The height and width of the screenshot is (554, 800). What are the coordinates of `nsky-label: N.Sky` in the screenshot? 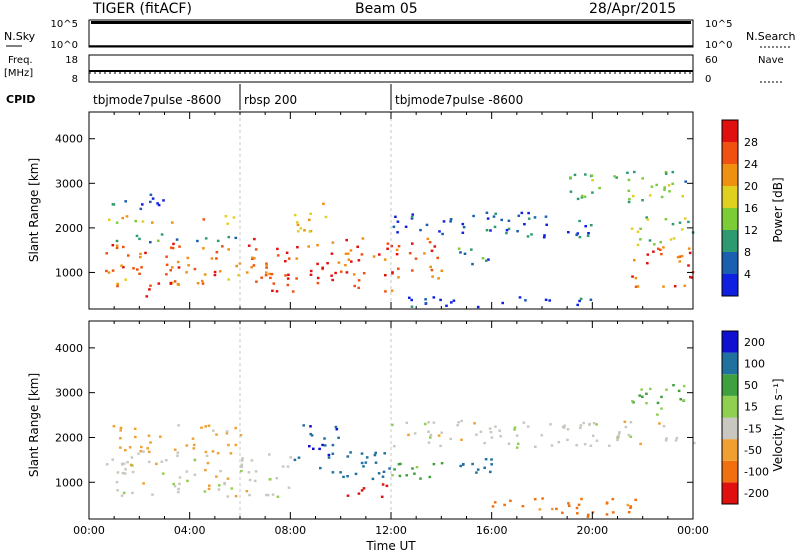 It's located at (20, 36).